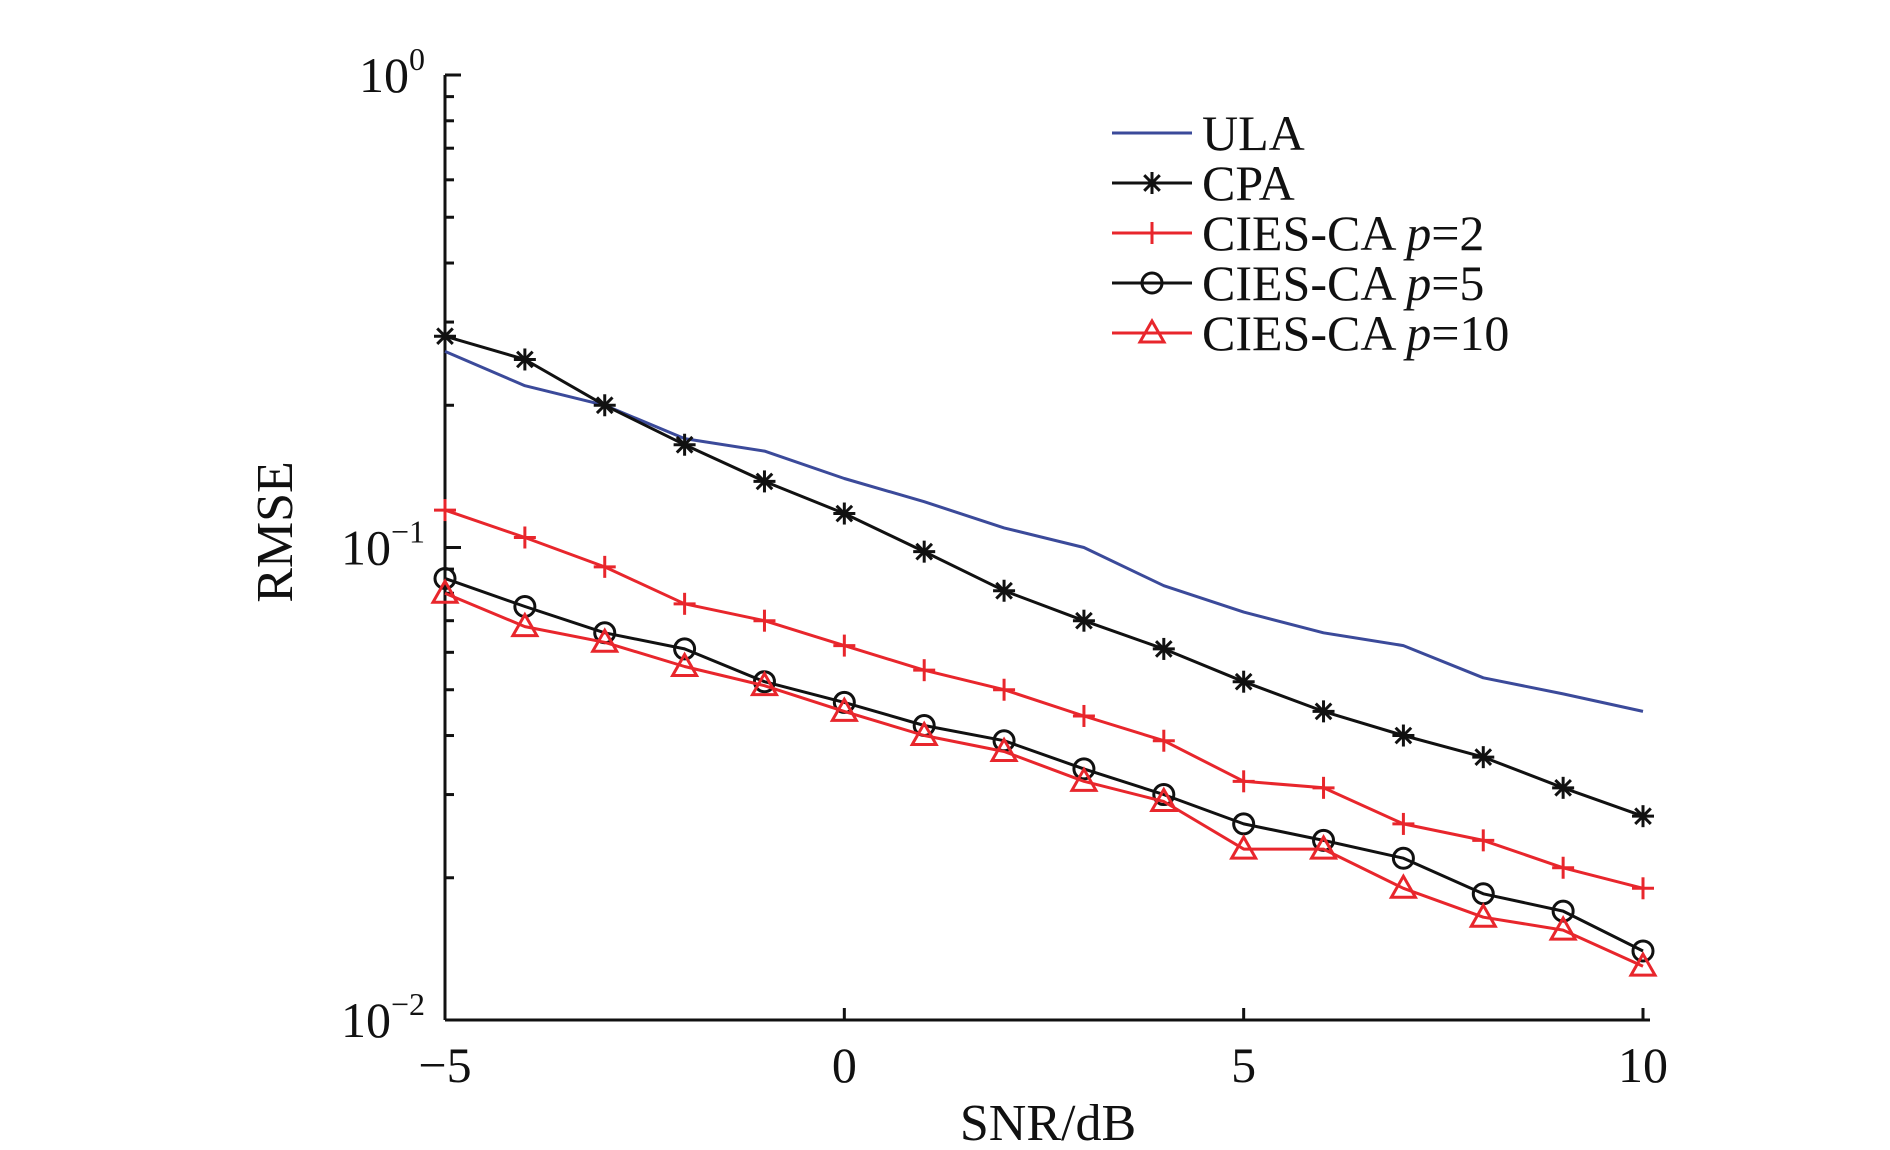 This screenshot has width=1890, height=1150. What do you see at coordinates (392, 72) in the screenshot?
I see `y-tick-label: 10⁰` at bounding box center [392, 72].